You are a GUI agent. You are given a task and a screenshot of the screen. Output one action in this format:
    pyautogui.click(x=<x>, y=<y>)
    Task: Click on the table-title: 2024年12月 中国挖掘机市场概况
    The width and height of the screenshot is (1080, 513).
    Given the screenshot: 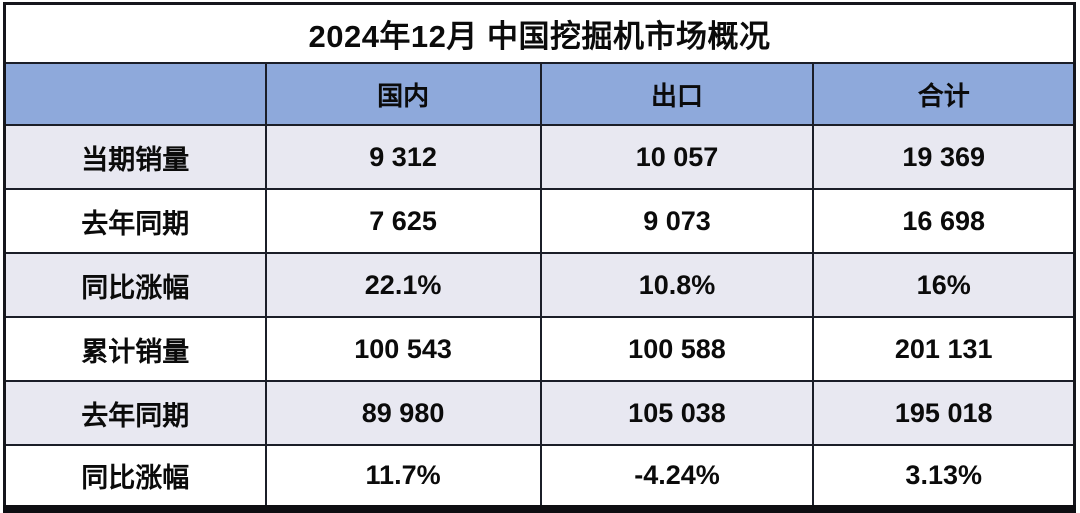 What is the action you would take?
    pyautogui.click(x=539, y=33)
    